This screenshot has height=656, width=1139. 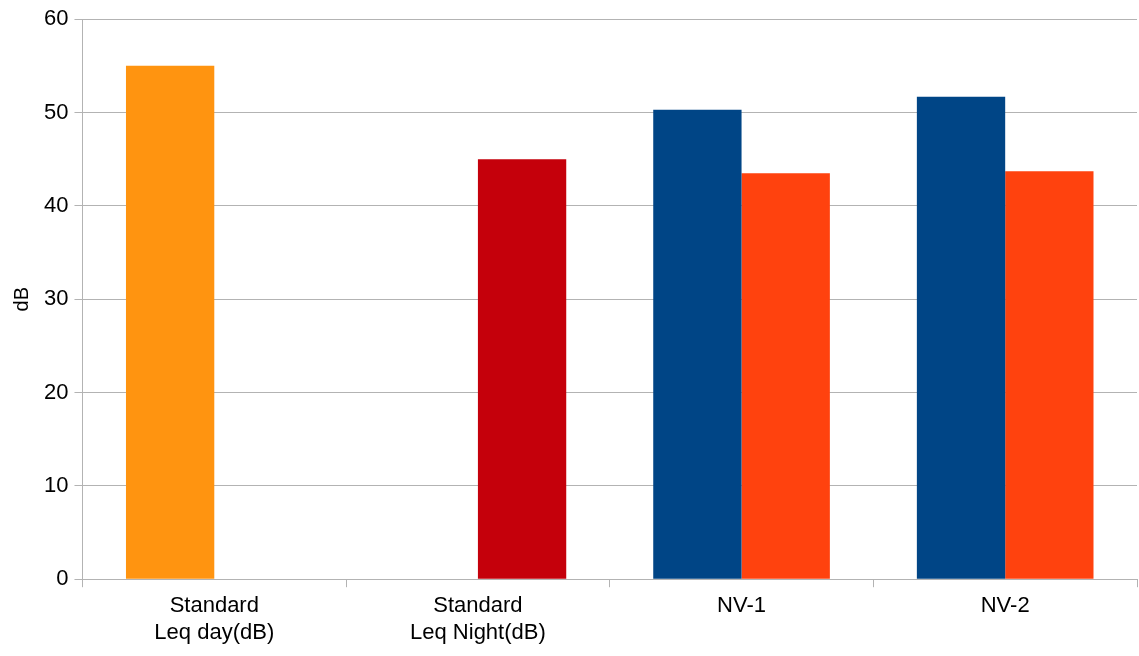 What do you see at coordinates (56, 484) in the screenshot?
I see `y-tick-label: 10` at bounding box center [56, 484].